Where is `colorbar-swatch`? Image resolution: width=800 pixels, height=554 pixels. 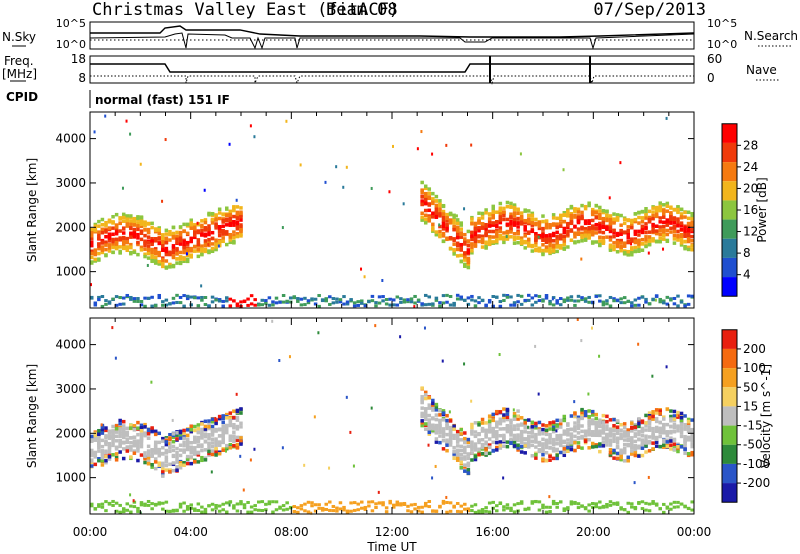
colorbar-swatch is located at coordinates (729, 473).